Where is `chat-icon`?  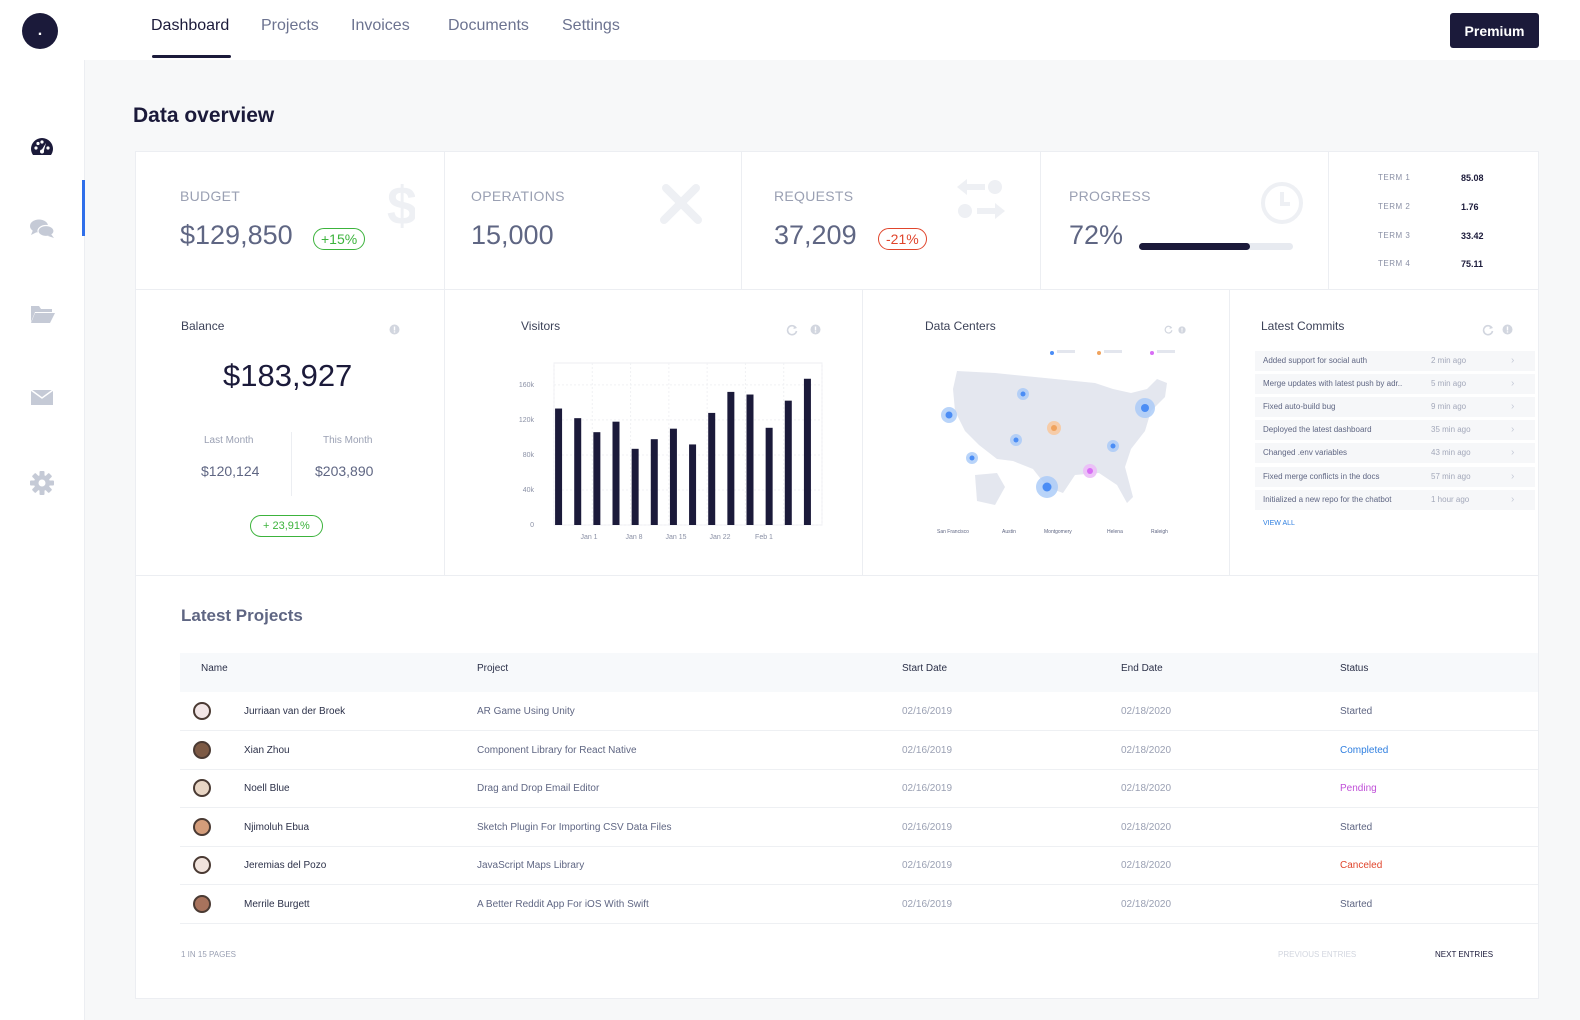 chat-icon is located at coordinates (42, 229).